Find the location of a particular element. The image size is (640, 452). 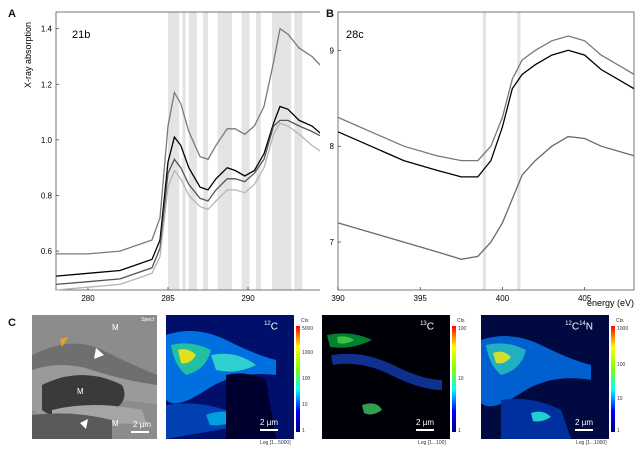

map-12c-mass: 12 is located at coordinates (267, 324).